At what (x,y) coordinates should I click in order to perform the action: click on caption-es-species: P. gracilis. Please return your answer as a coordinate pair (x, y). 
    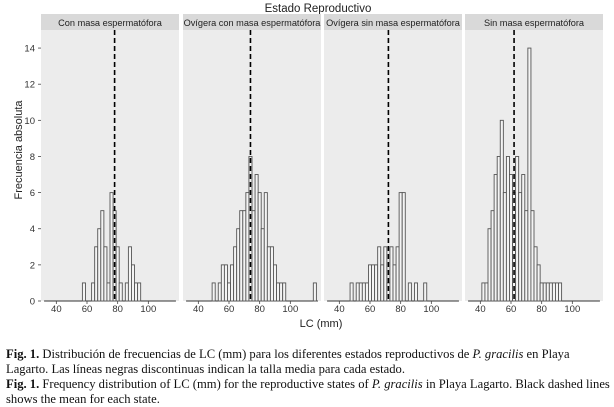
    Looking at the image, I should click on (498, 354).